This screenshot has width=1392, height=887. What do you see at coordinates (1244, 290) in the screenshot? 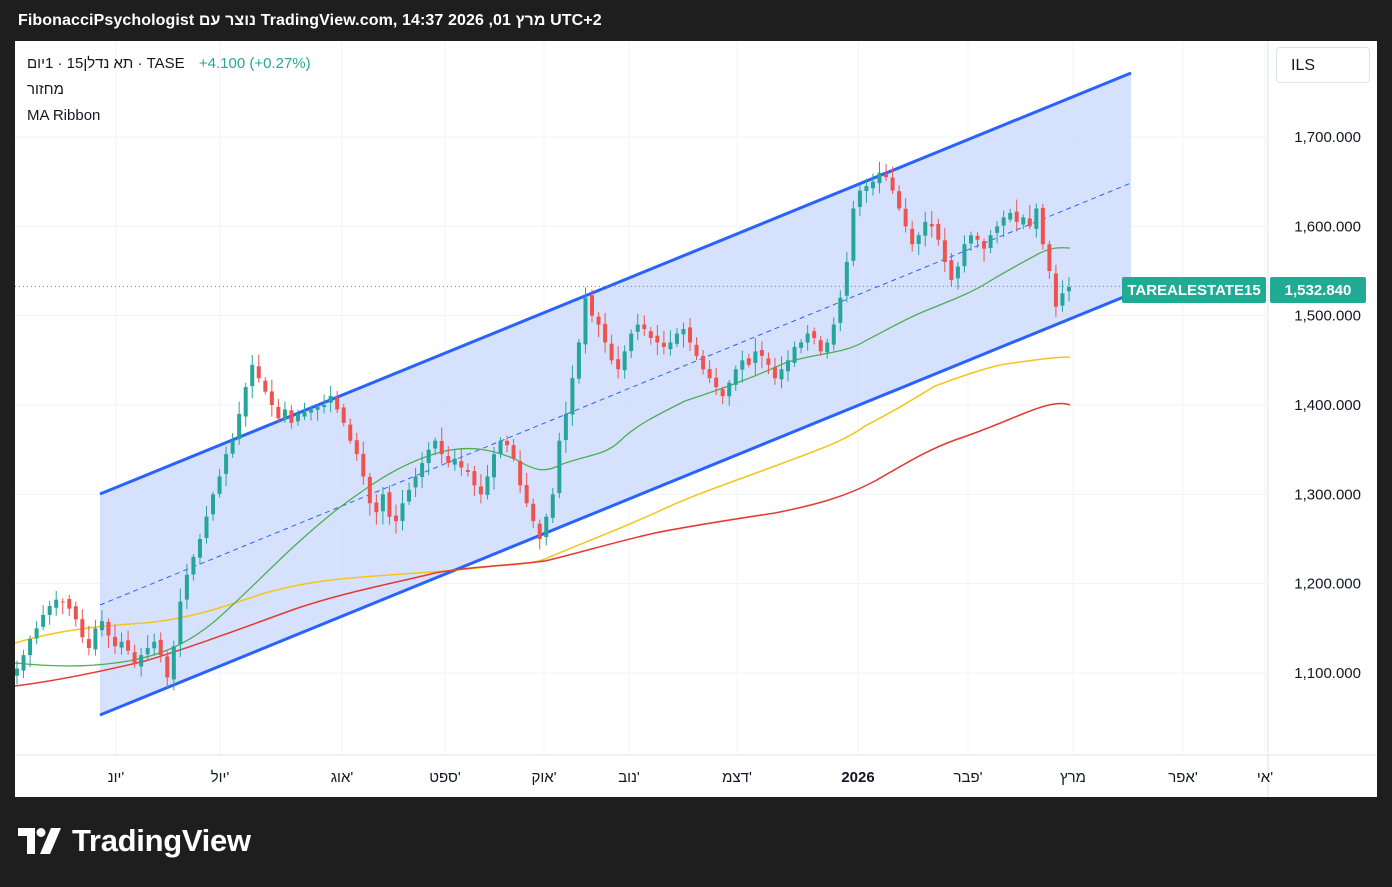
I see `price-label: TAREALESTATE15 1,532.840` at bounding box center [1244, 290].